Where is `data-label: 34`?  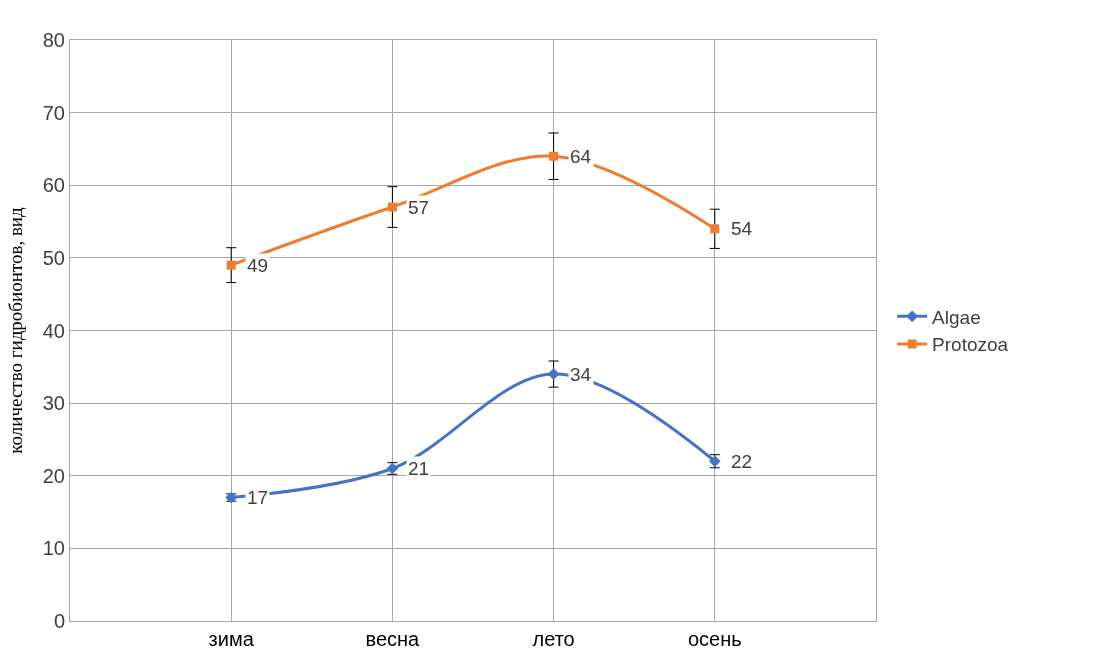 data-label: 34 is located at coordinates (581, 374).